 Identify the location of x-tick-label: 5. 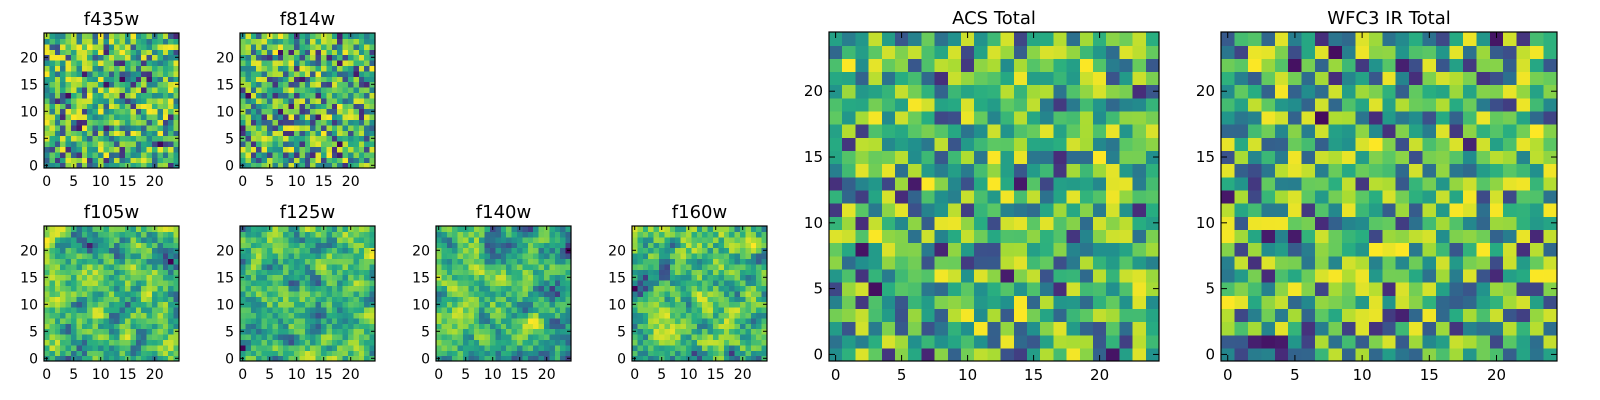
(902, 375).